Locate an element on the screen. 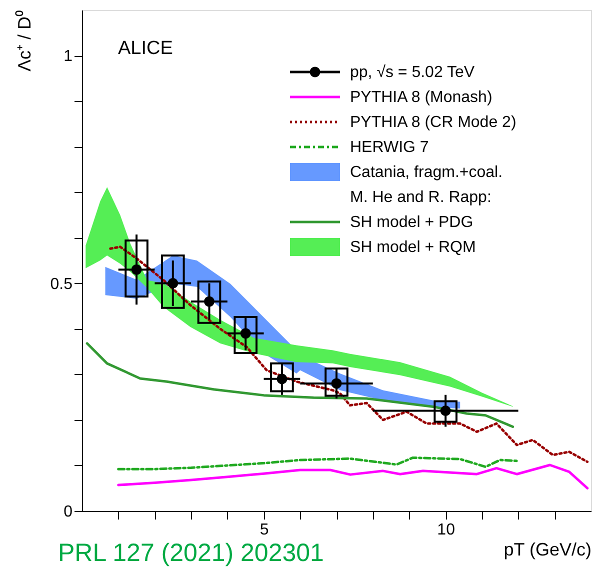 Image resolution: width=609 pixels, height=571 pixels. legend-label: SH model + RQM is located at coordinates (413, 247).